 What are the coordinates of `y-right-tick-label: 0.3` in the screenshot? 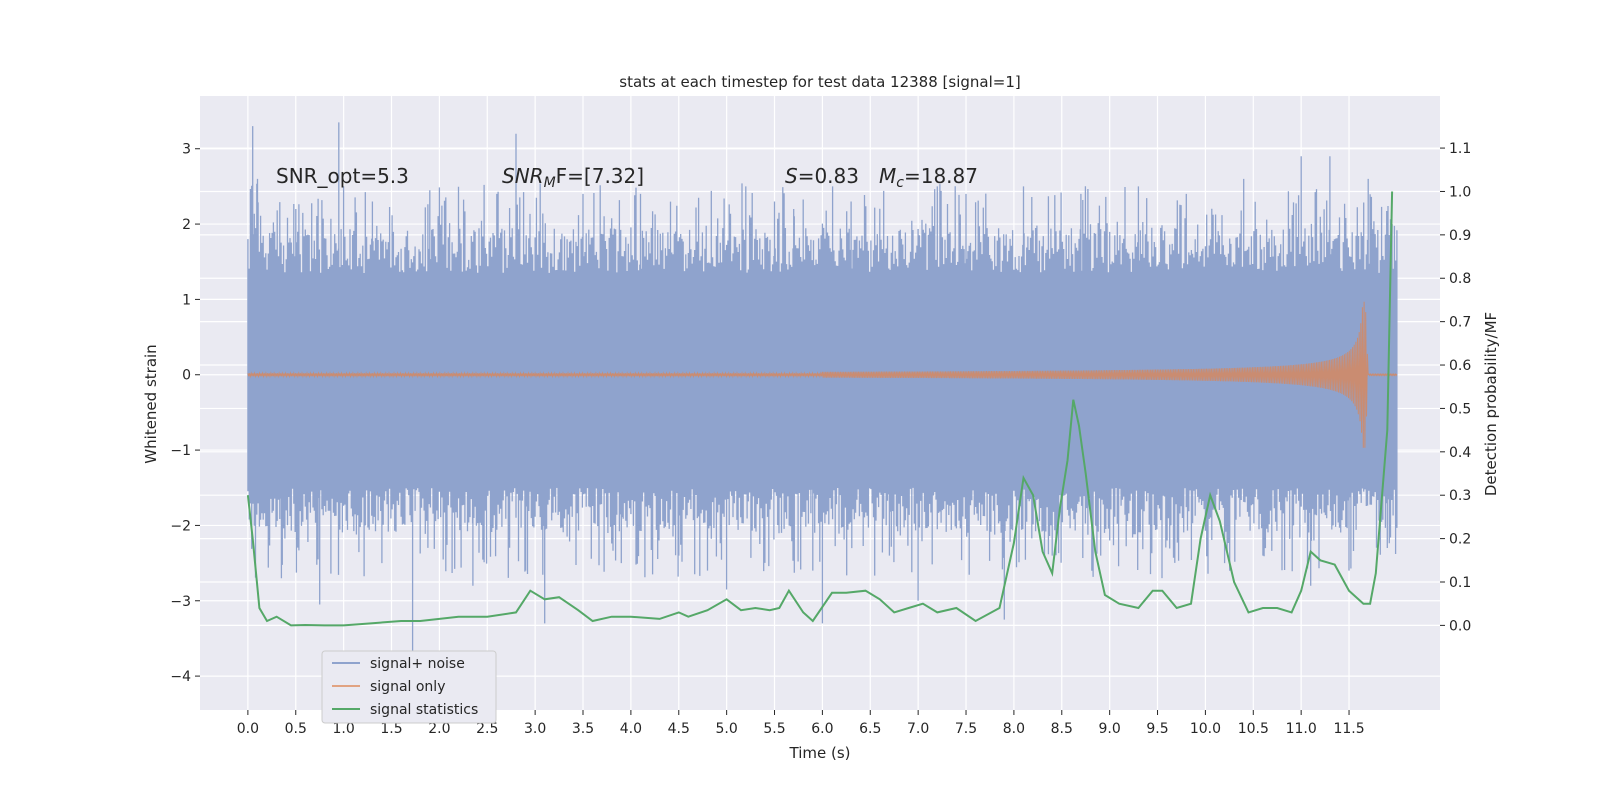 It's located at (1460, 496).